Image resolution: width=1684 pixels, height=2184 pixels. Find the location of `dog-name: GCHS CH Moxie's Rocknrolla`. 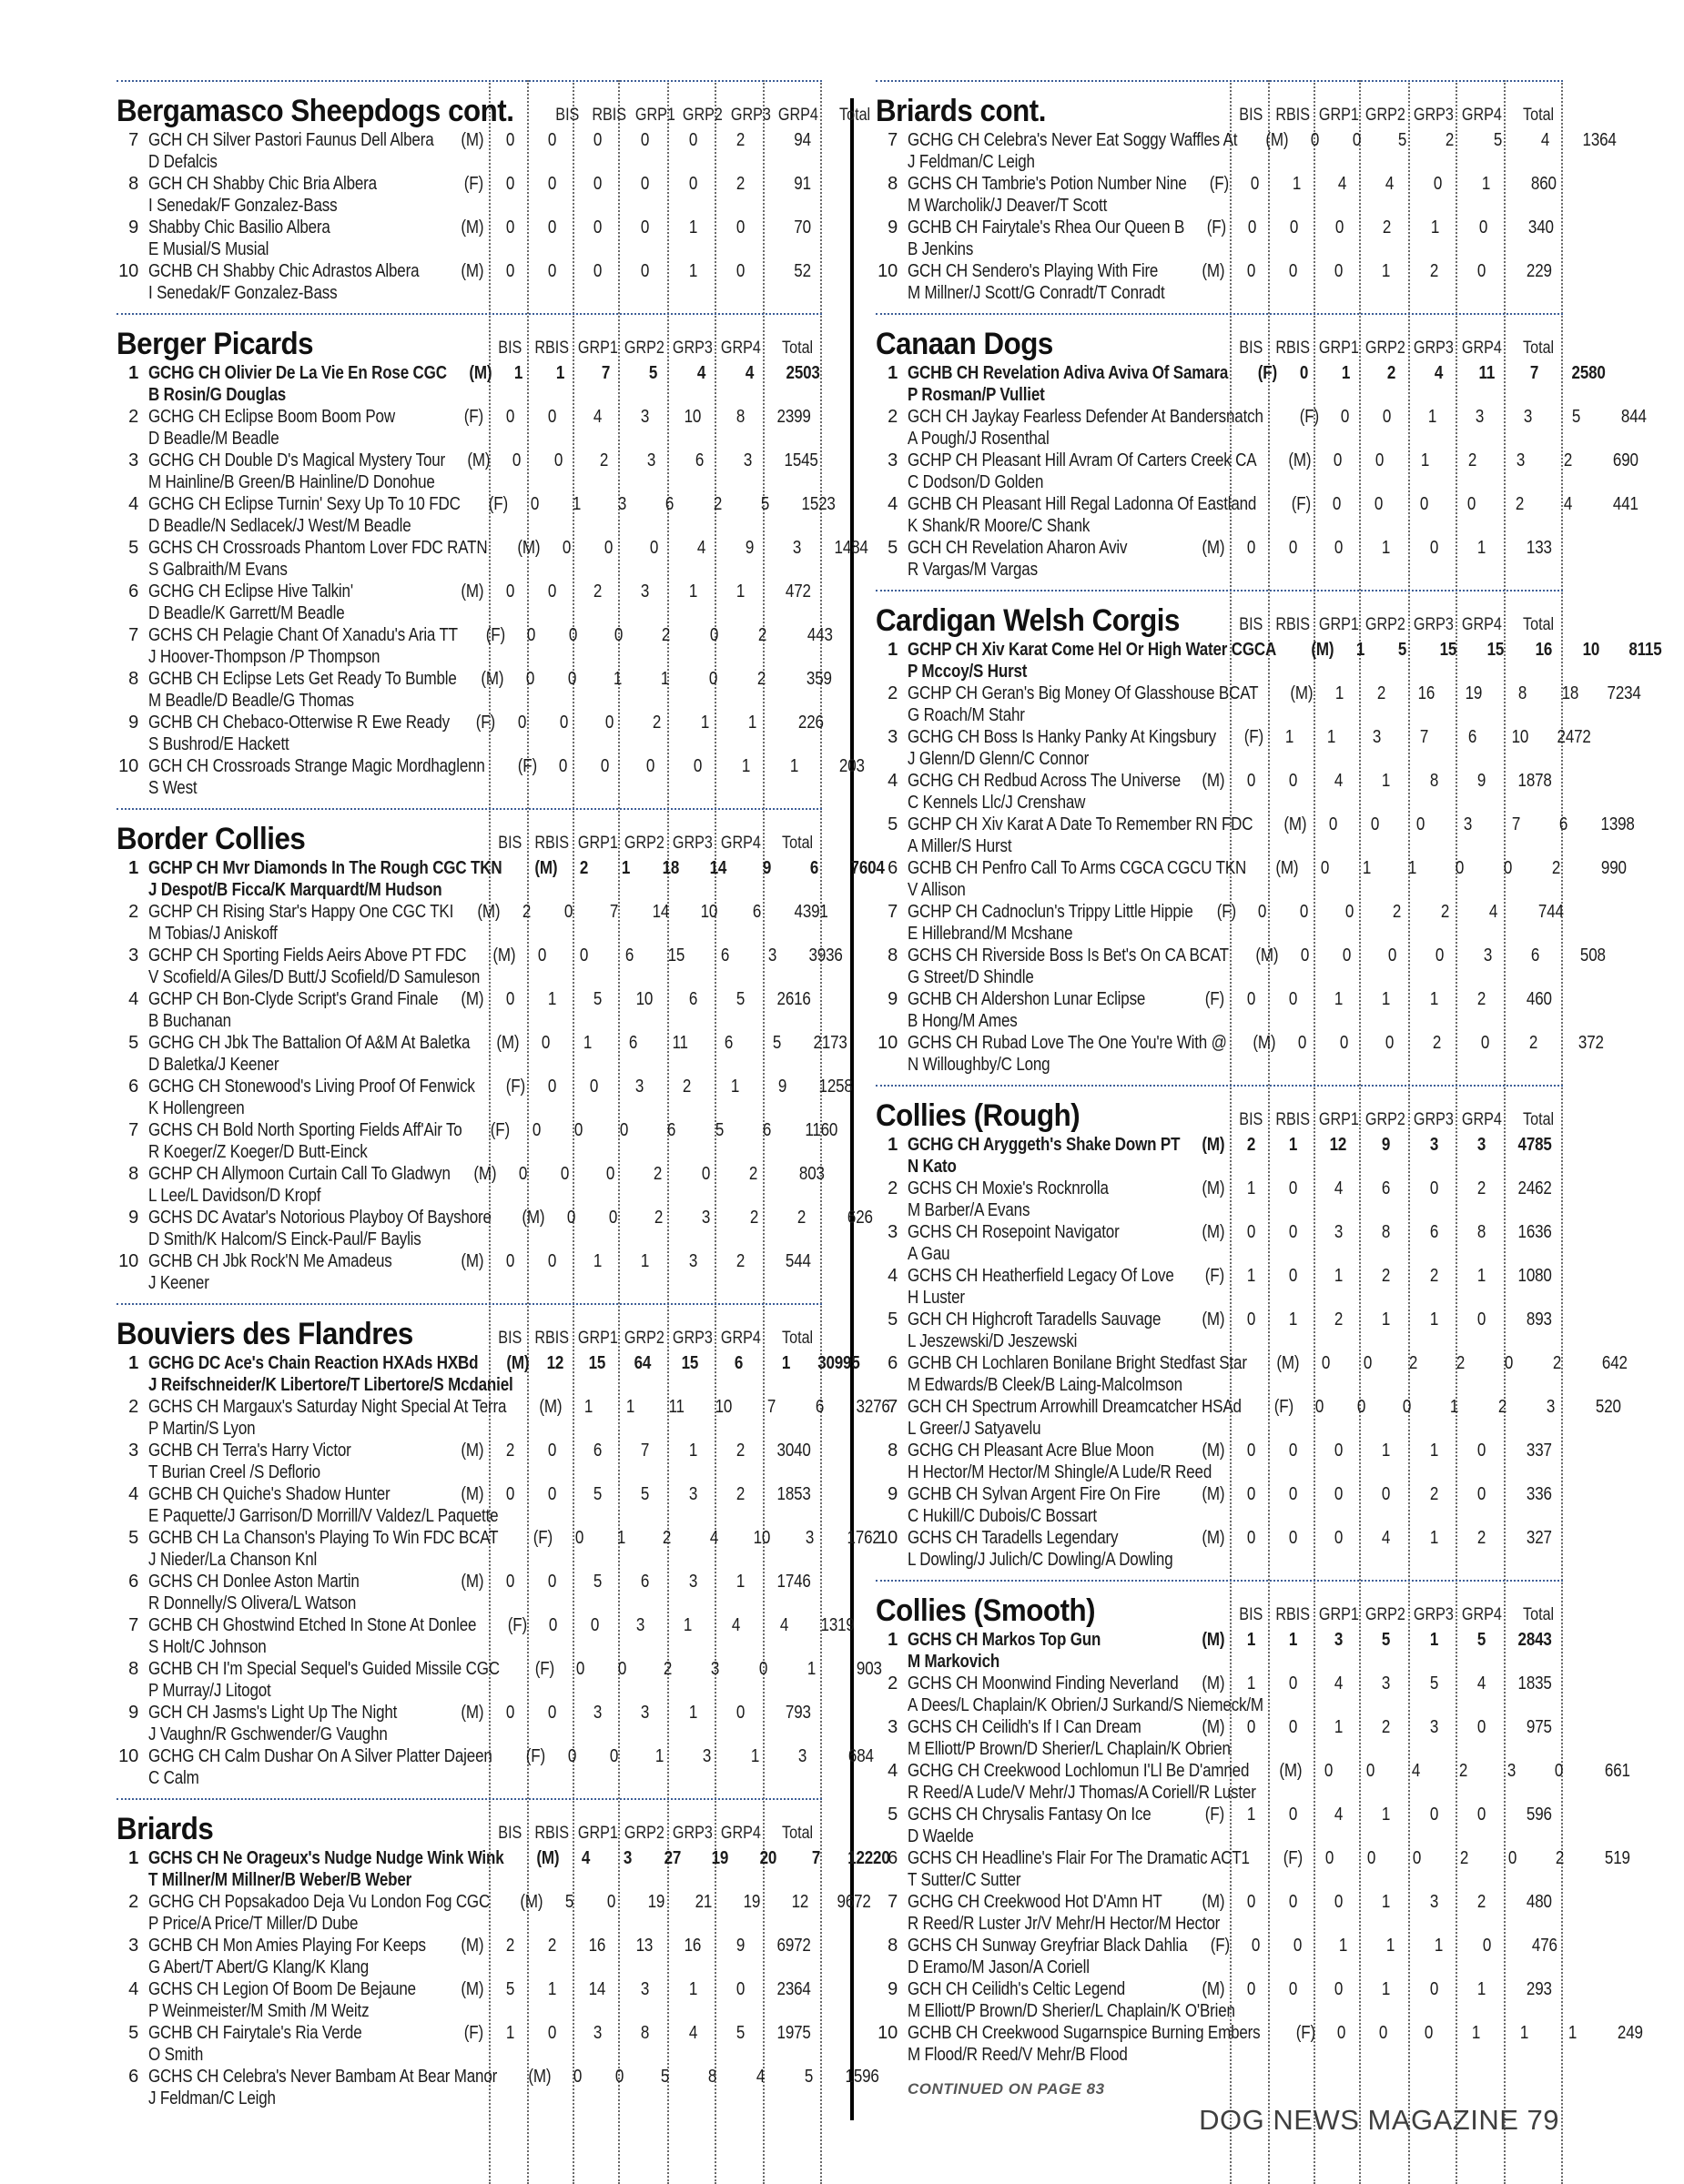

dog-name: GCHS CH Moxie's Rocknrolla is located at coordinates (1008, 1188).